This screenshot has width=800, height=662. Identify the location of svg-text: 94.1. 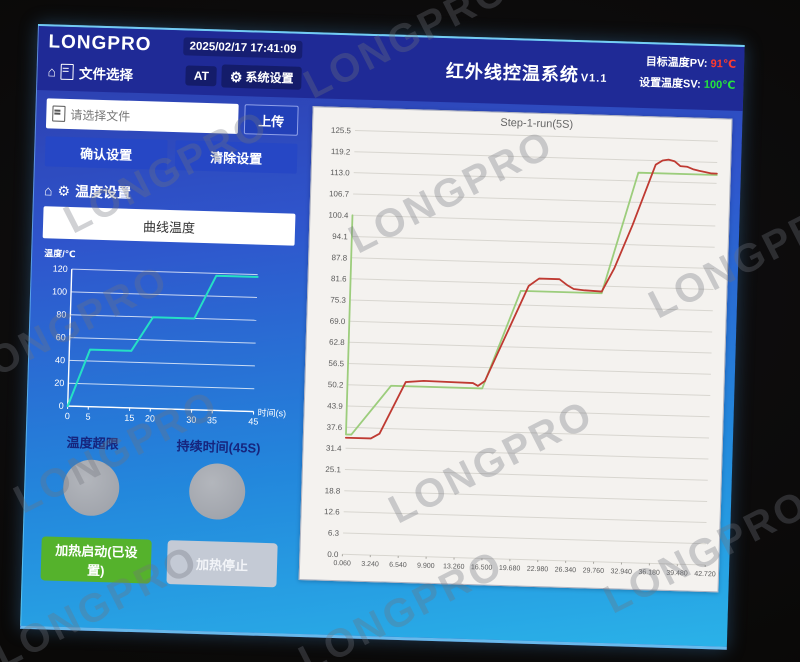
(340, 236).